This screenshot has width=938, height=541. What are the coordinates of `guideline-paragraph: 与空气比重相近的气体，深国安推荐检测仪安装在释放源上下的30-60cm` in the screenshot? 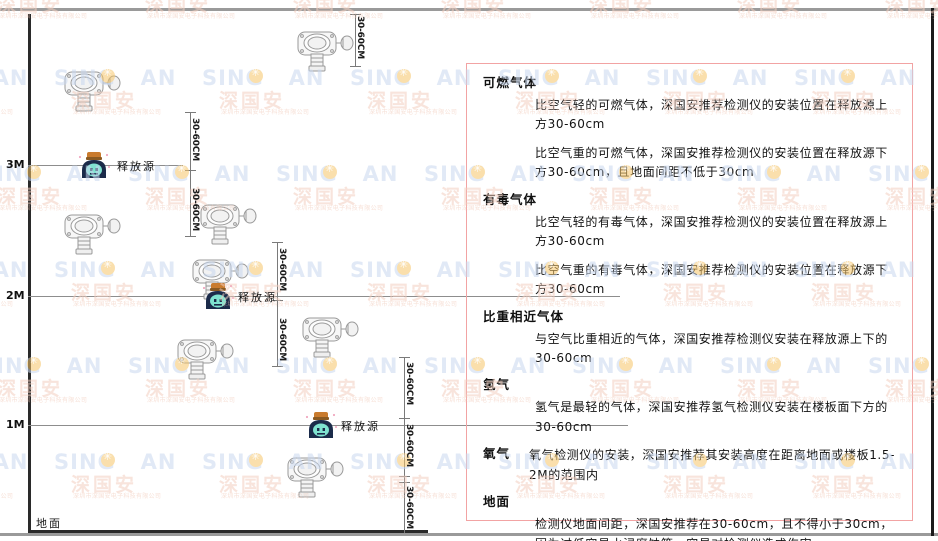 It's located at (711, 348).